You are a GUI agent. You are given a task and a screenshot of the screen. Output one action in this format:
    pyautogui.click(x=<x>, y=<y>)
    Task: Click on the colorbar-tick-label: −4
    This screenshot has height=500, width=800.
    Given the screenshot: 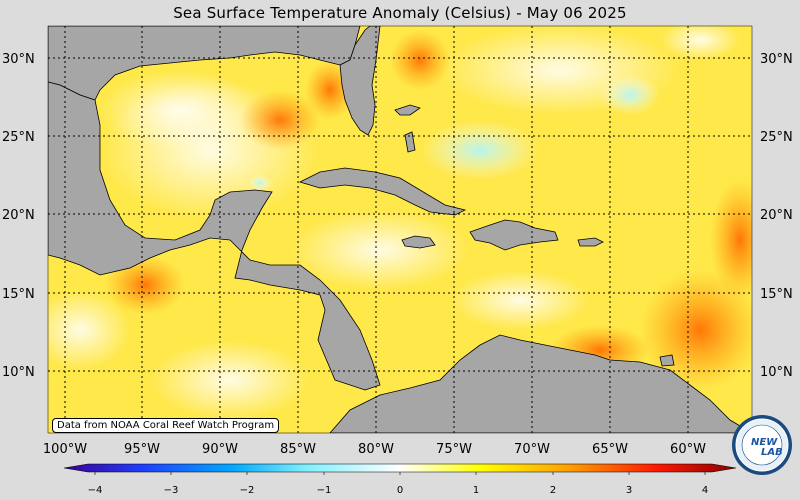 What is the action you would take?
    pyautogui.click(x=95, y=490)
    